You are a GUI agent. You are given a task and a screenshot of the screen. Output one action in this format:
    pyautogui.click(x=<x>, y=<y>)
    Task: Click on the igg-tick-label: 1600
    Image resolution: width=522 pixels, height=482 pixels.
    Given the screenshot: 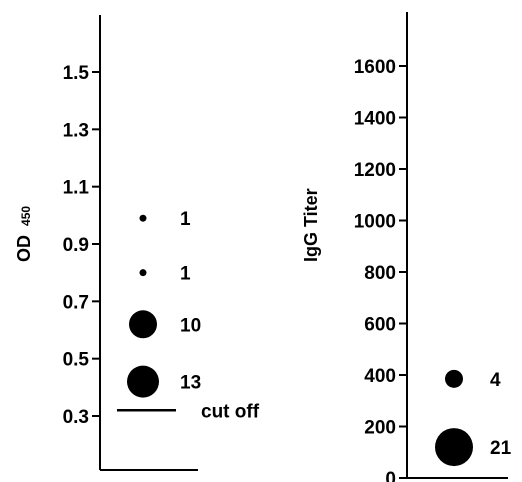 What is the action you would take?
    pyautogui.click(x=375, y=67)
    